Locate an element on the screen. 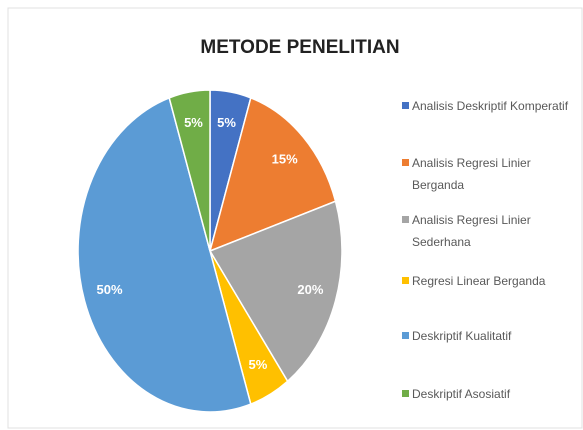  legend-label: Regresi Linear Berganda is located at coordinates (479, 281).